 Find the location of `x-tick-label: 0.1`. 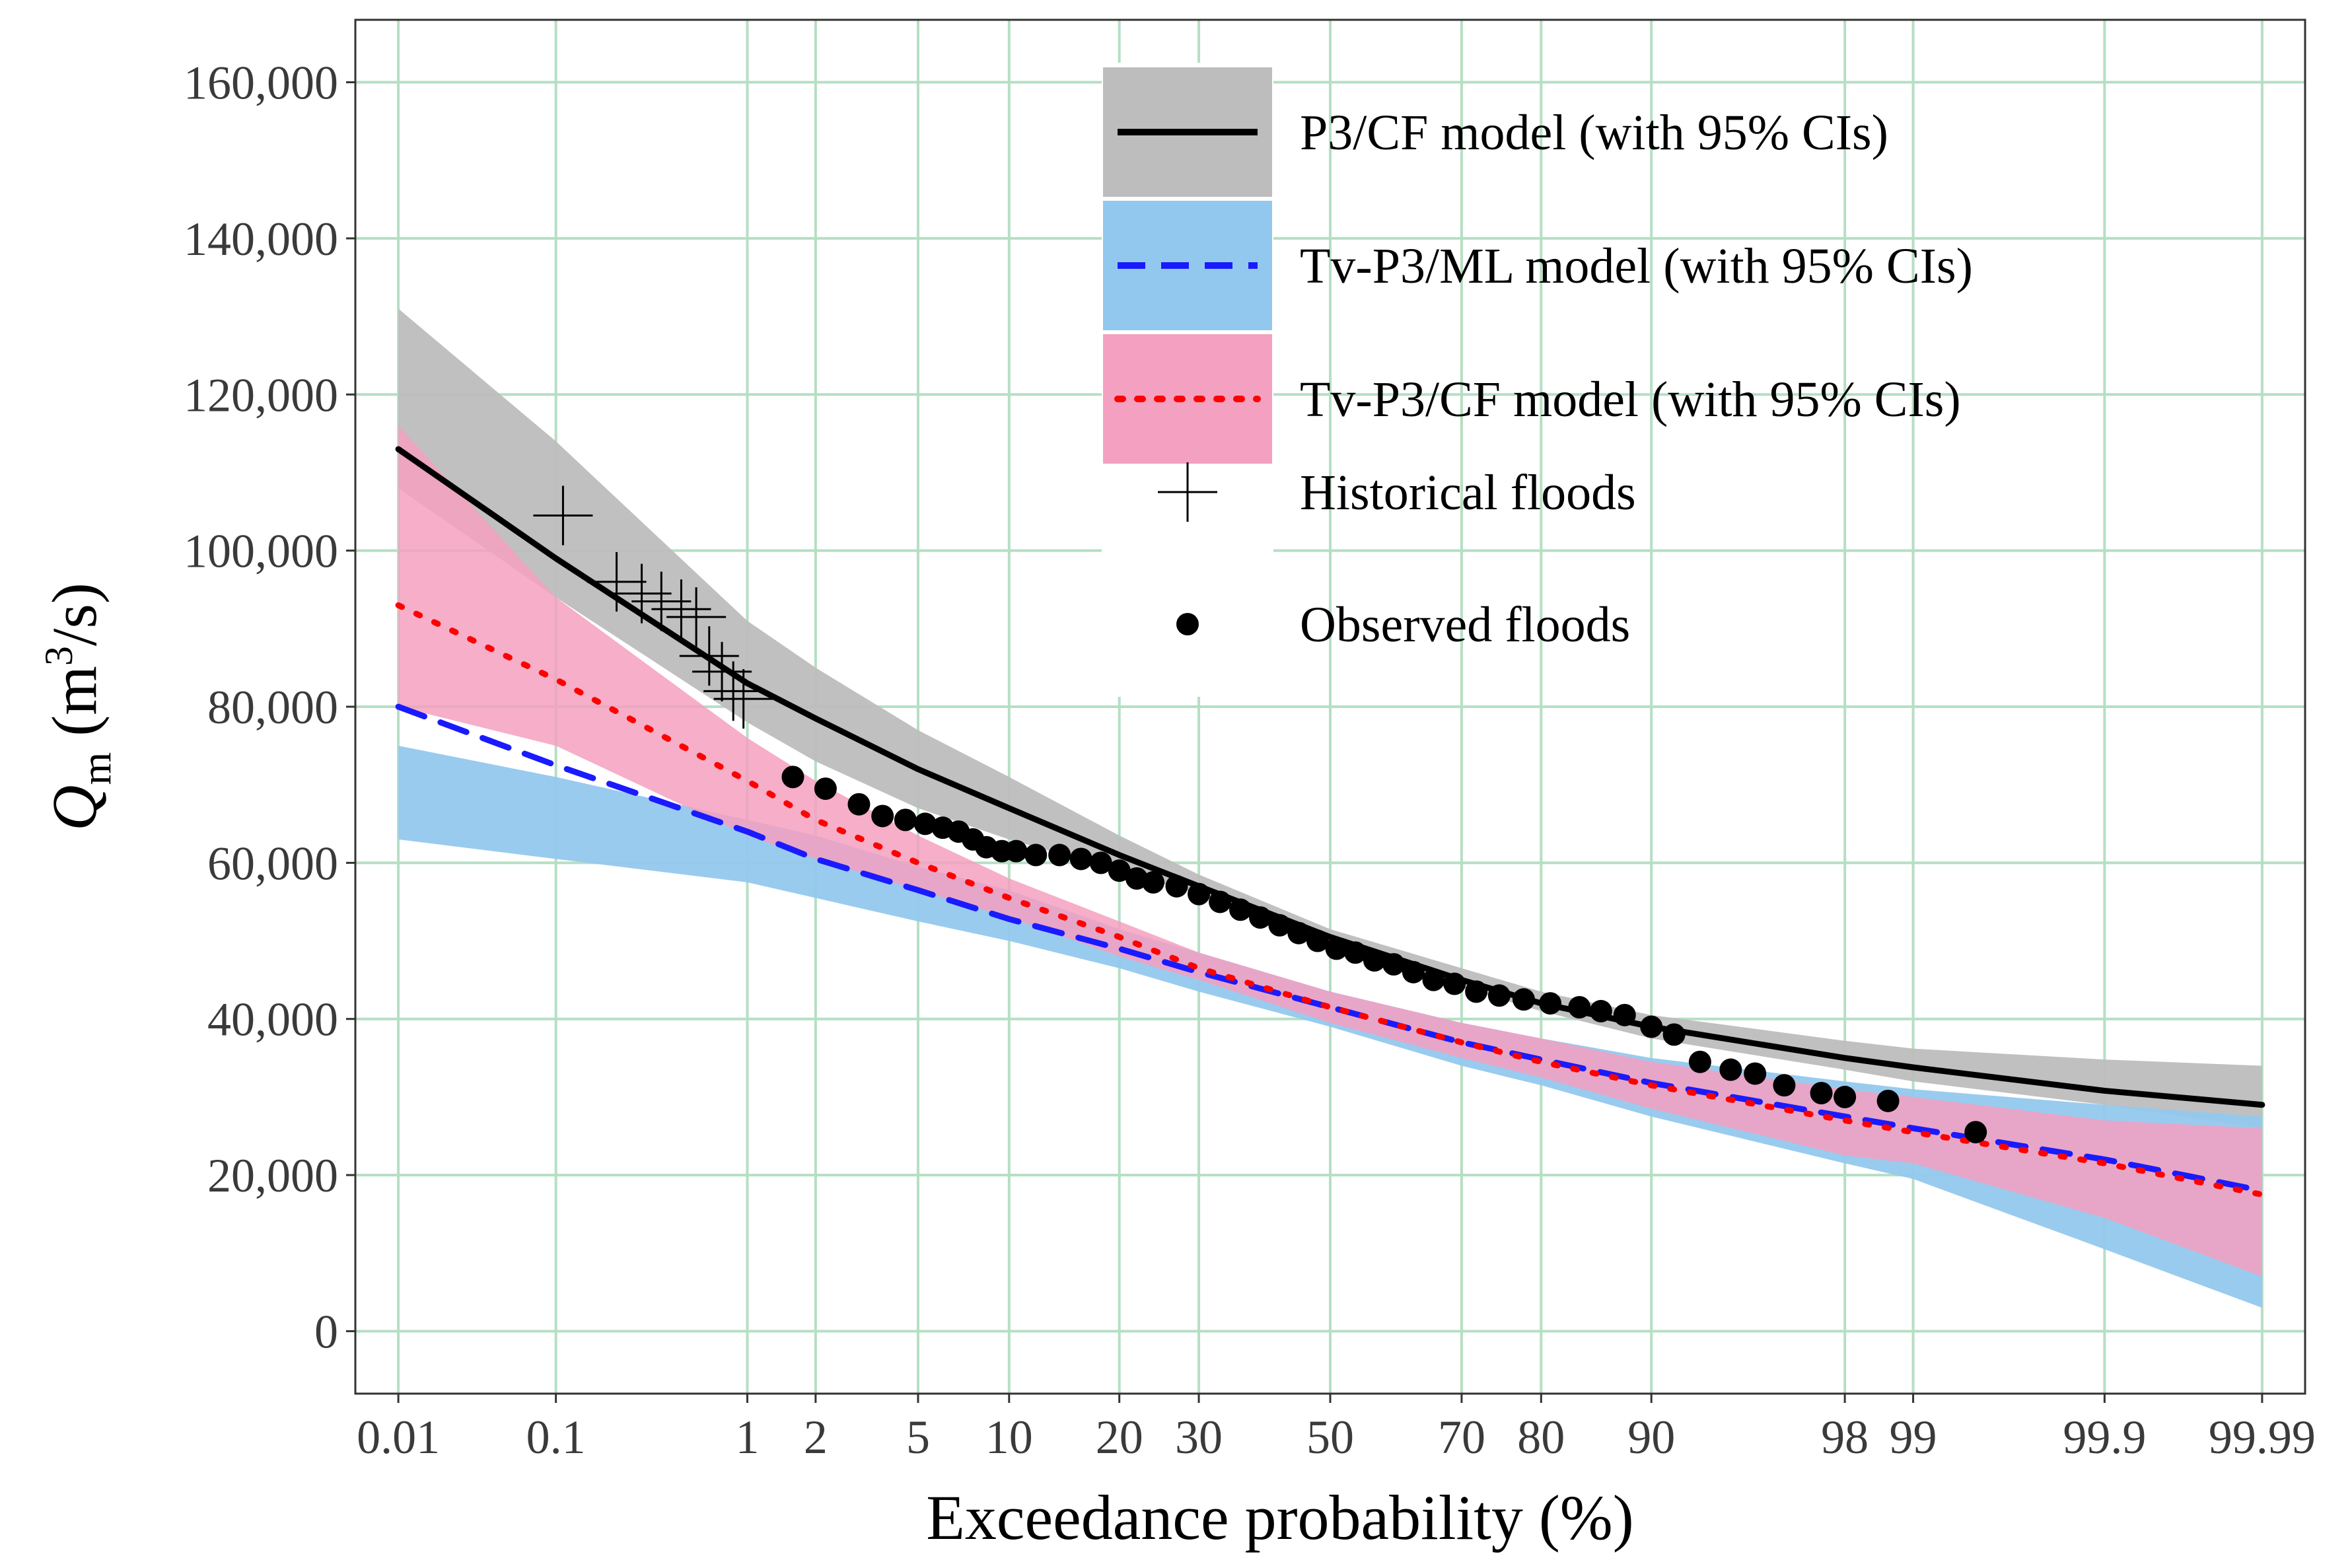

x-tick-label: 0.1 is located at coordinates (556, 1437).